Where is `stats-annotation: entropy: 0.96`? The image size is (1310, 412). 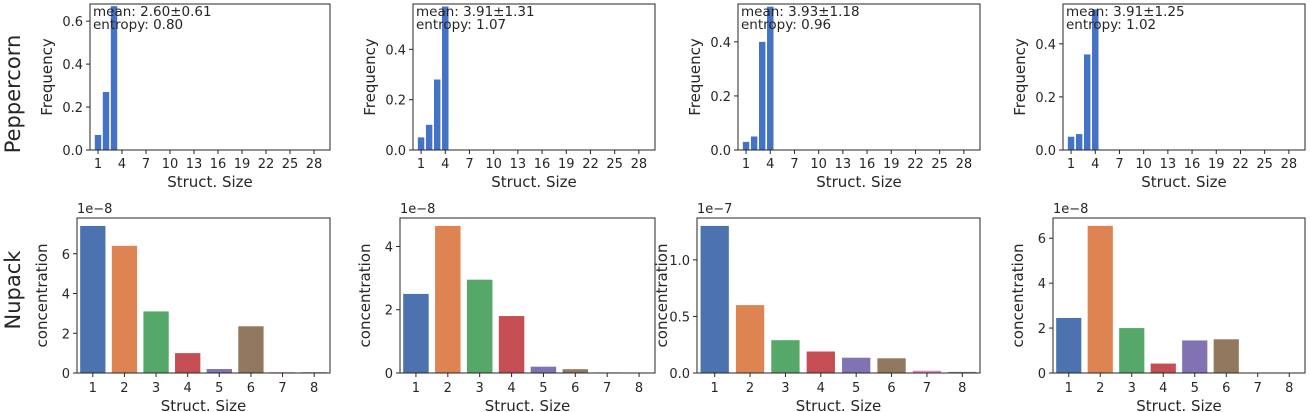
stats-annotation: entropy: 0.96 is located at coordinates (786, 25).